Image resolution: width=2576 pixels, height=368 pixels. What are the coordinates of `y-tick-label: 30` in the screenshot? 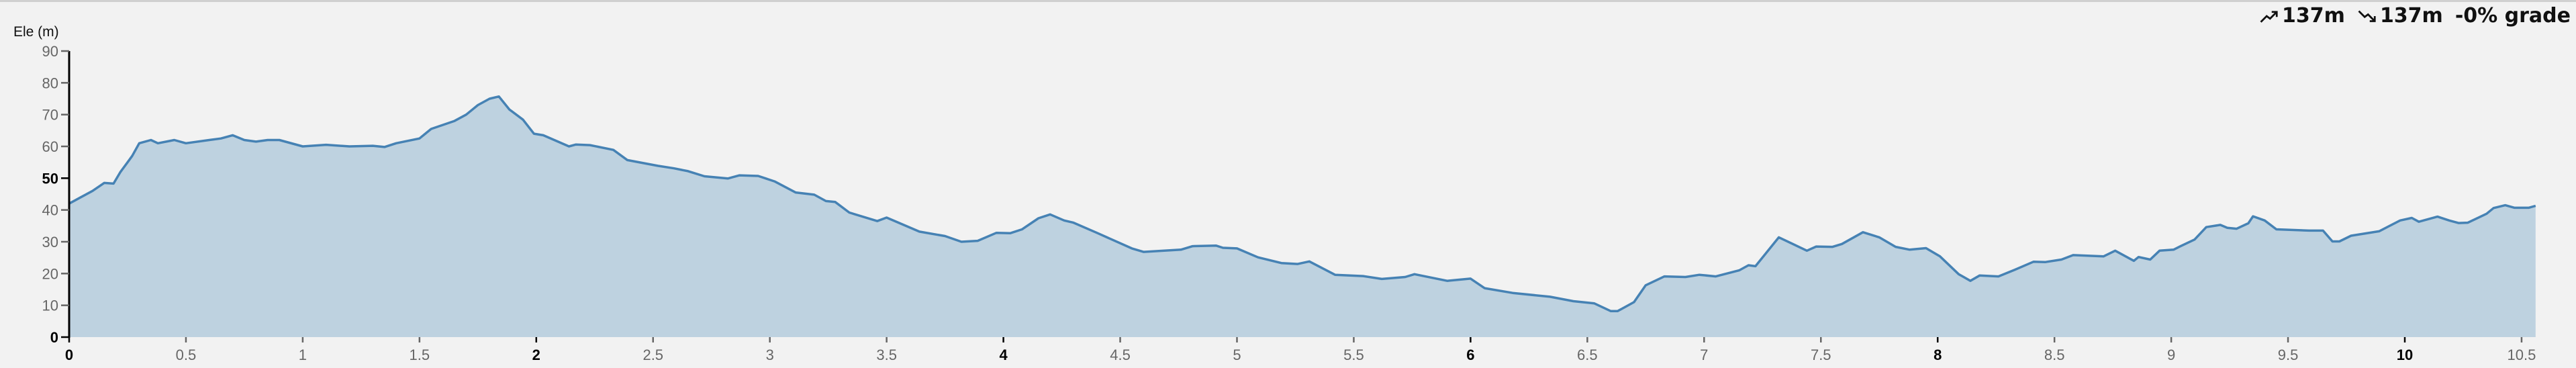 It's located at (50, 242).